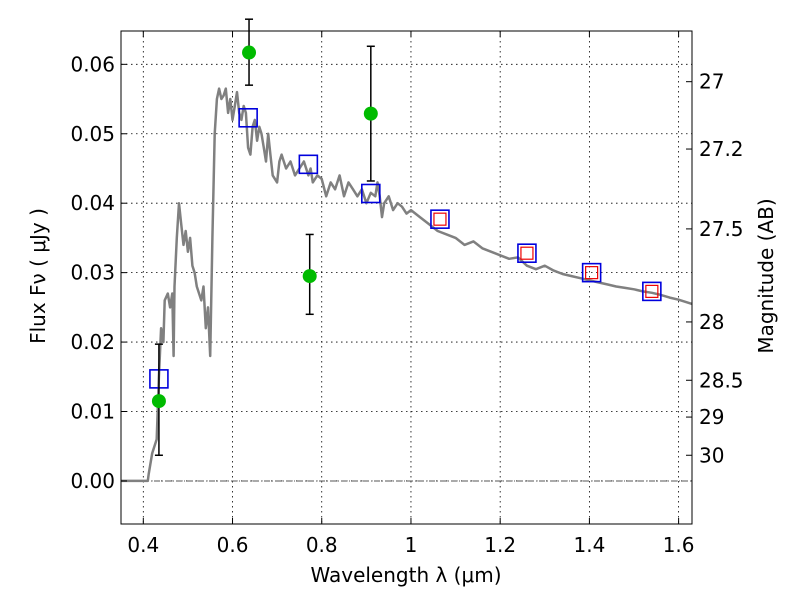 This screenshot has width=800, height=600. I want to click on y-tick-label: 0.05, so click(92, 134).